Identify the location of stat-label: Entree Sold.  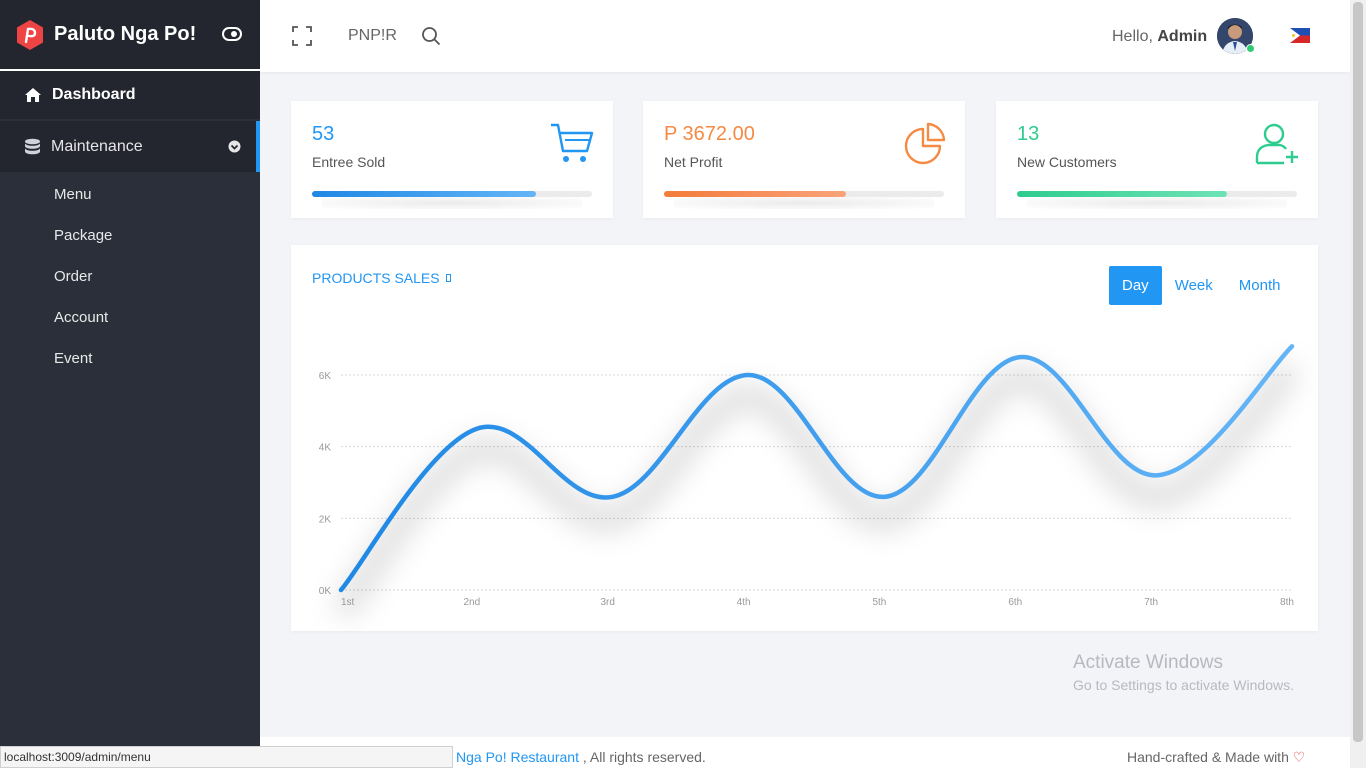
(349, 162).